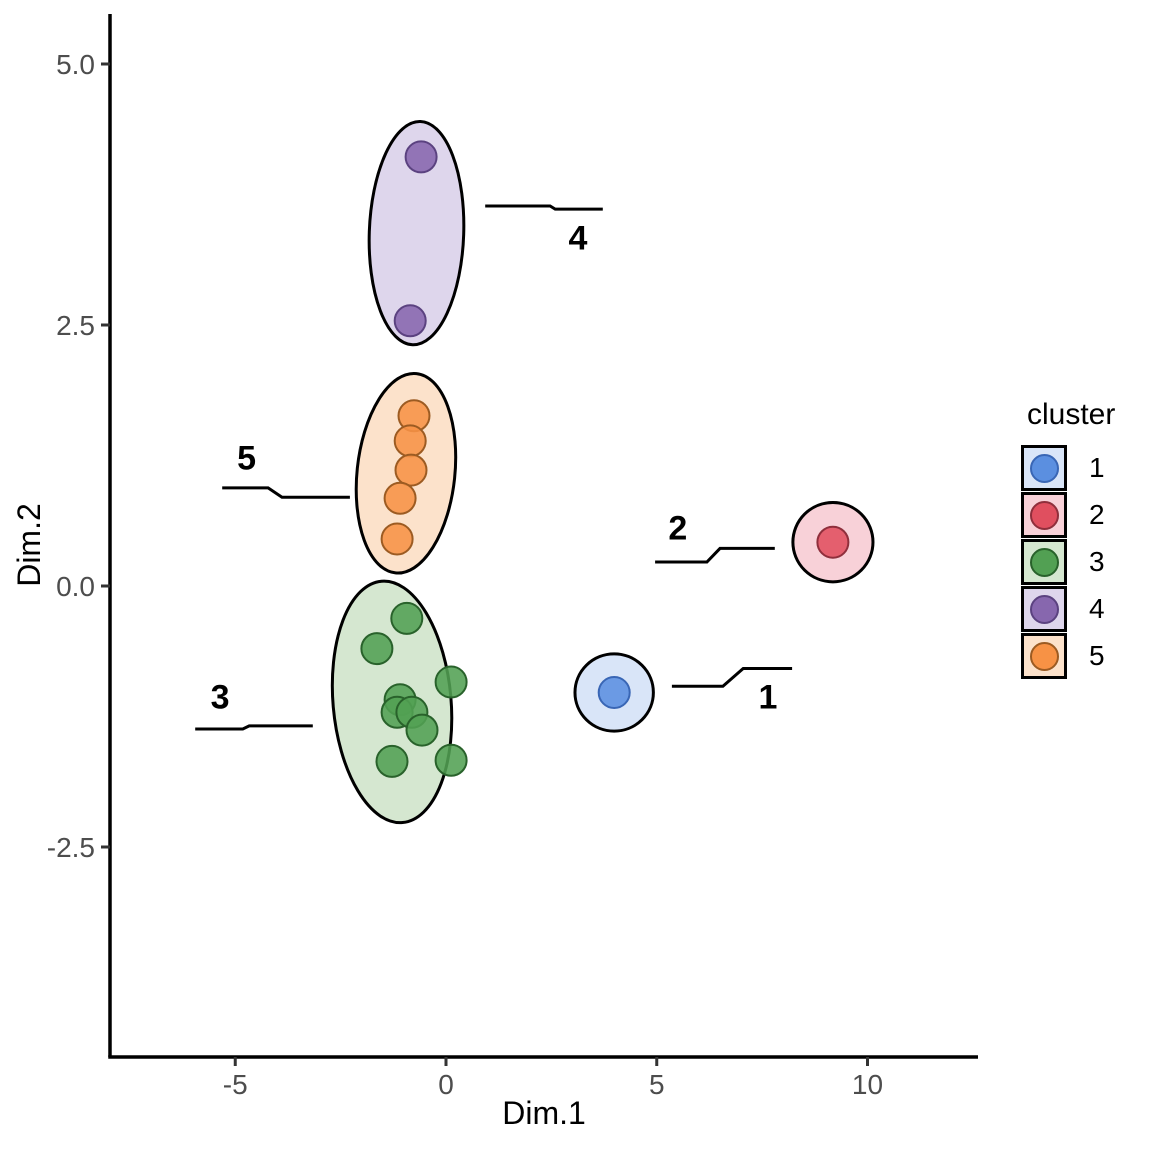 Image resolution: width=1152 pixels, height=1152 pixels. Describe the element at coordinates (544, 207) in the screenshot. I see `cluster-4-leader-line` at that location.